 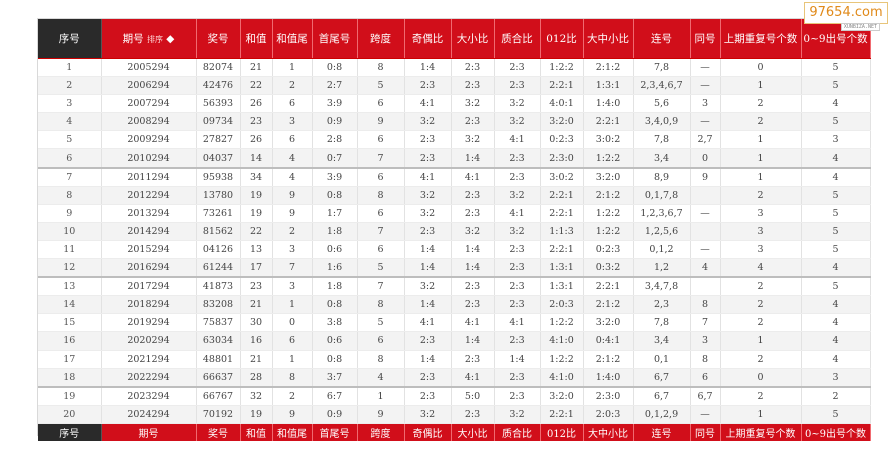 What do you see at coordinates (562, 39) in the screenshot?
I see `header-012: 012比` at bounding box center [562, 39].